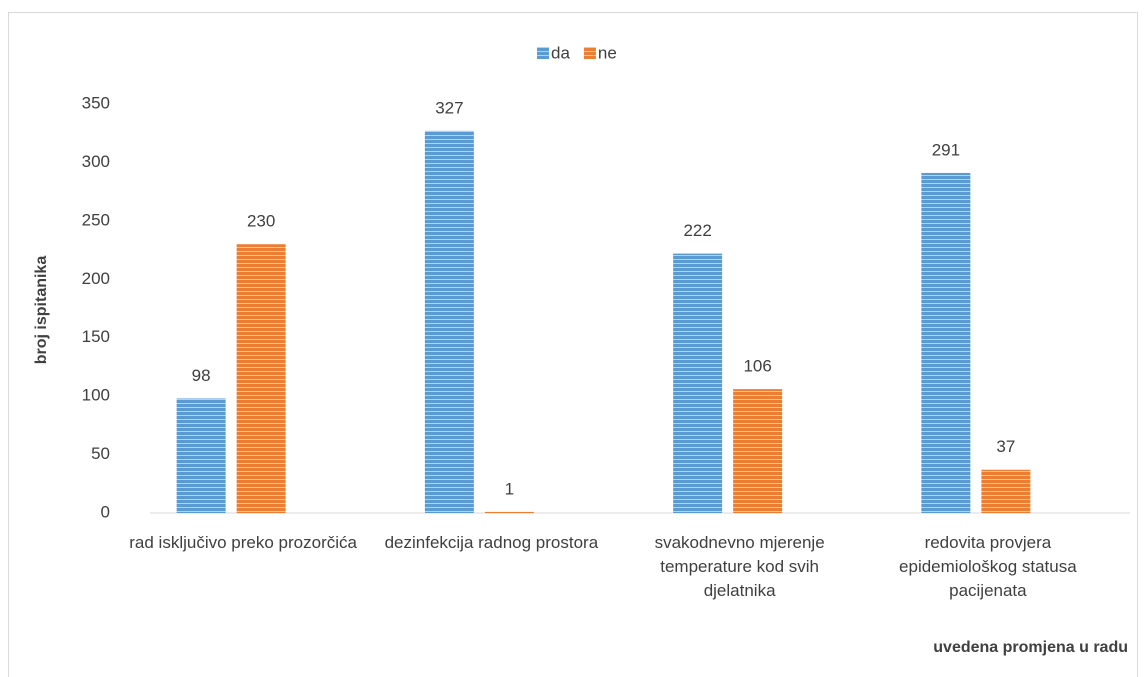 This screenshot has height=677, width=1146. I want to click on data-label: 1, so click(509, 488).